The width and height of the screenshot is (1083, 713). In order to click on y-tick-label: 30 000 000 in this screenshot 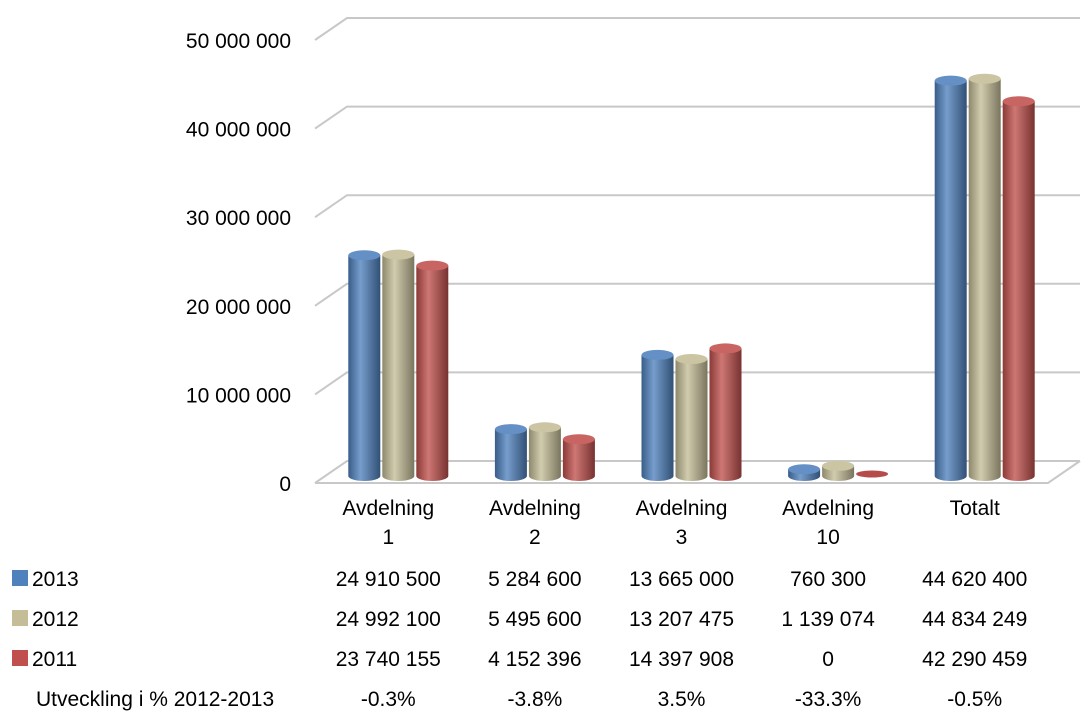, I will do `click(238, 218)`.